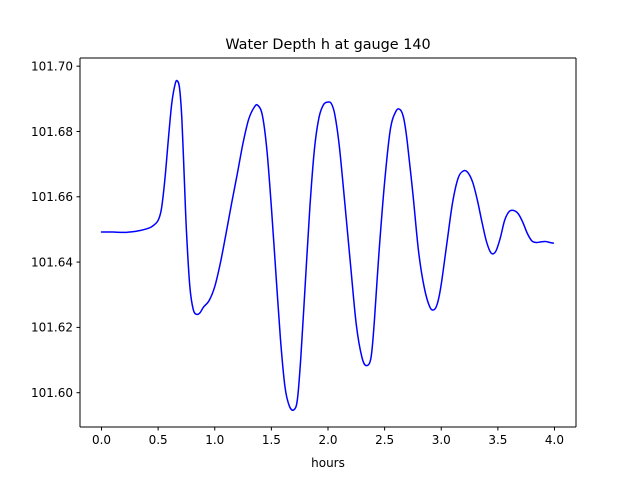  What do you see at coordinates (55, 229) in the screenshot?
I see `y-axis-ticks: 101.60 101.62 101.64 101.66 101.68 101.70` at bounding box center [55, 229].